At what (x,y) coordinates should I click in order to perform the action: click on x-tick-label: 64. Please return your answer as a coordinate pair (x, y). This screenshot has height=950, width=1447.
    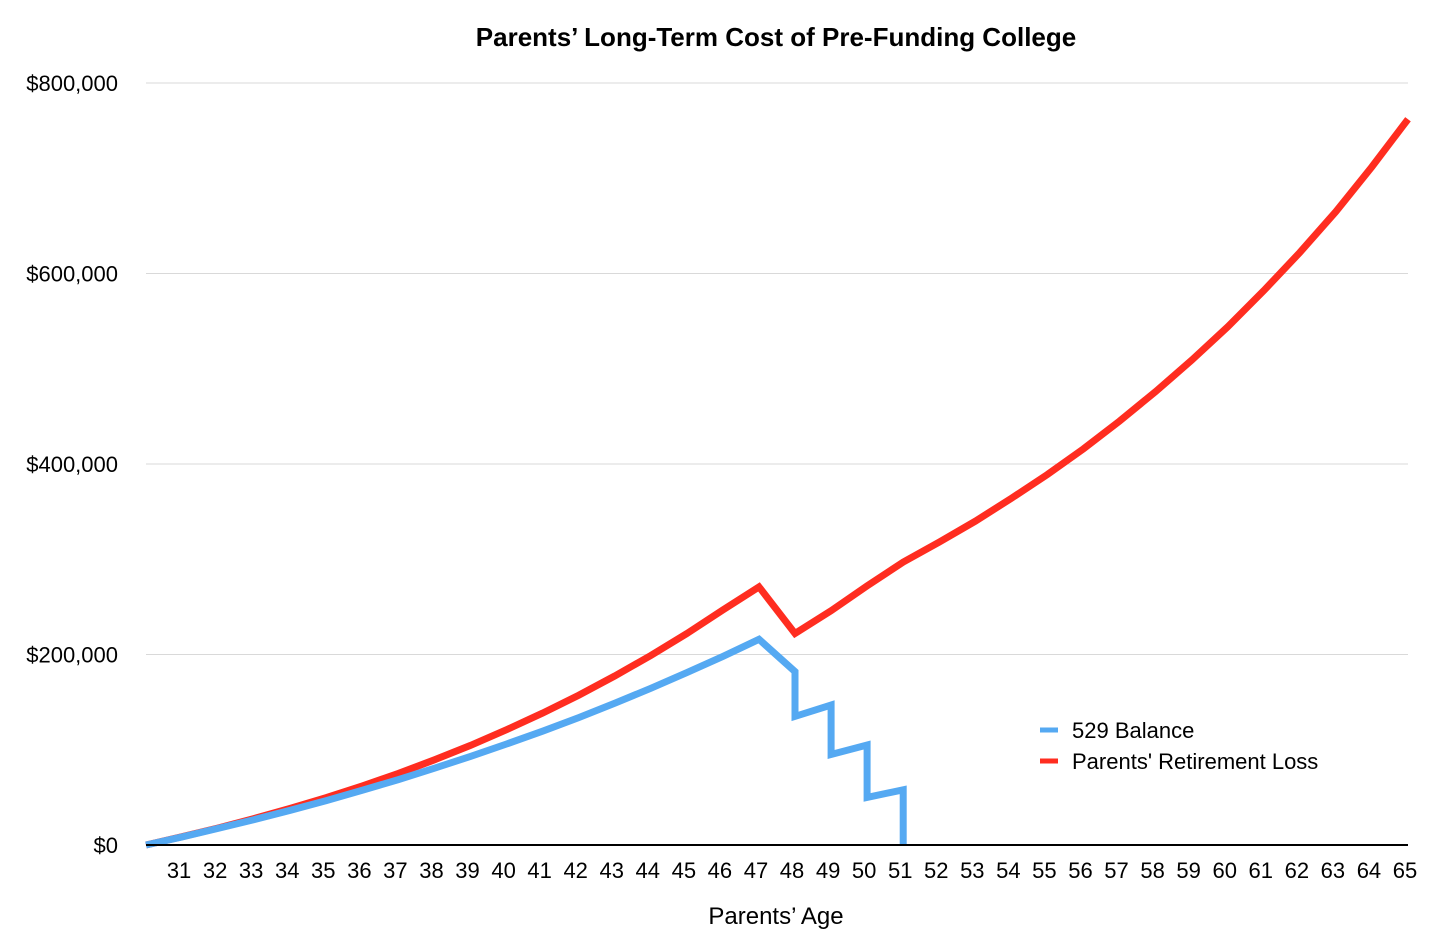
    Looking at the image, I should click on (1369, 870).